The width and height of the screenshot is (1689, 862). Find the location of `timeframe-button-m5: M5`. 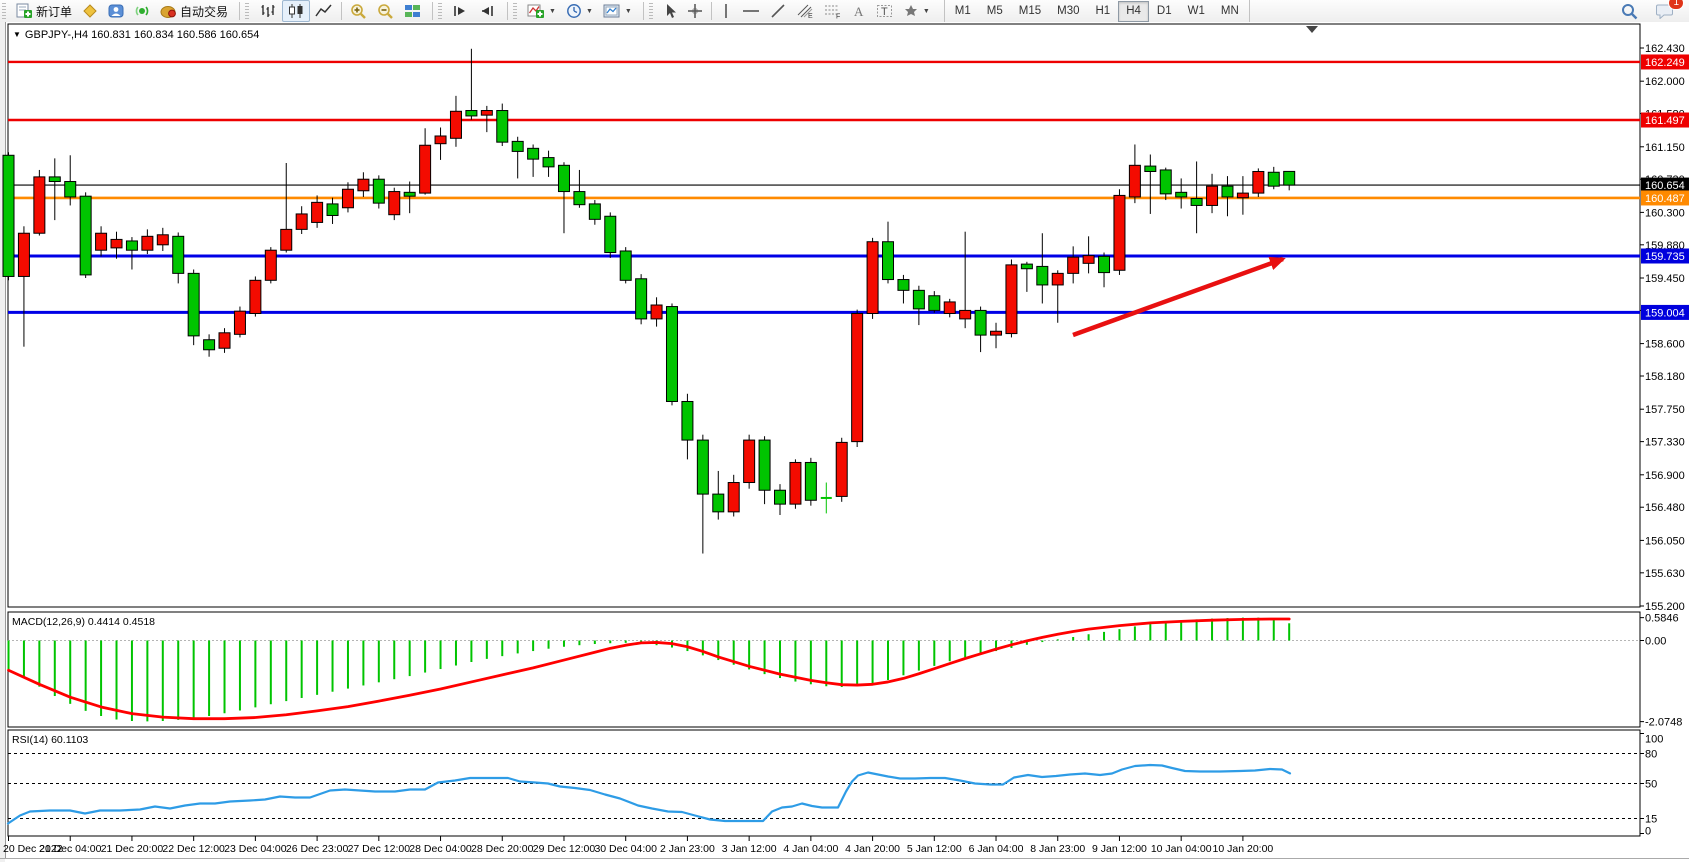

timeframe-button-m5: M5 is located at coordinates (994, 11).